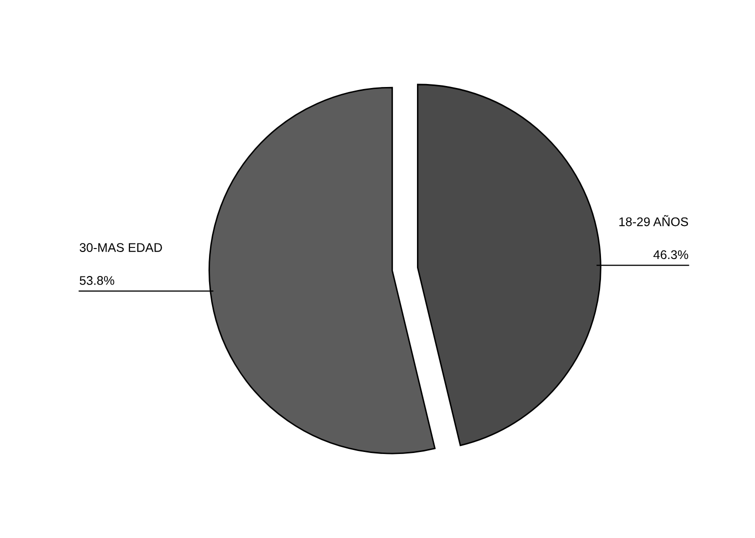  I want to click on slice-label: 30-MAS EDAD, so click(121, 247).